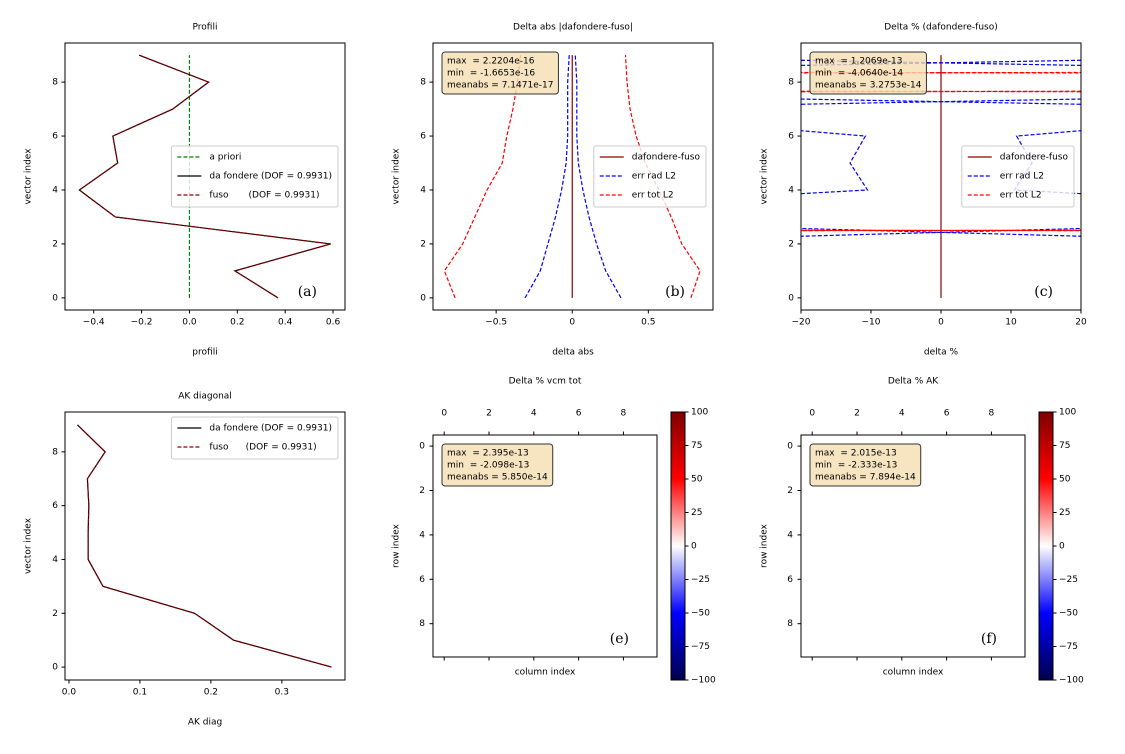 The width and height of the screenshot is (1125, 754). Describe the element at coordinates (205, 28) in the screenshot. I see `chart-title: Profili` at that location.